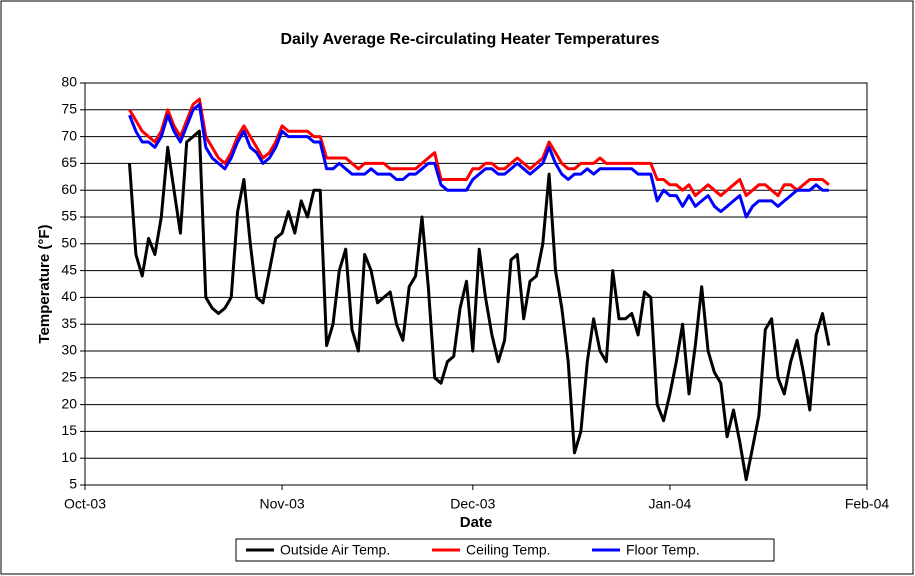  Describe the element at coordinates (867, 504) in the screenshot. I see `x-tick-label: Feb-04` at that location.